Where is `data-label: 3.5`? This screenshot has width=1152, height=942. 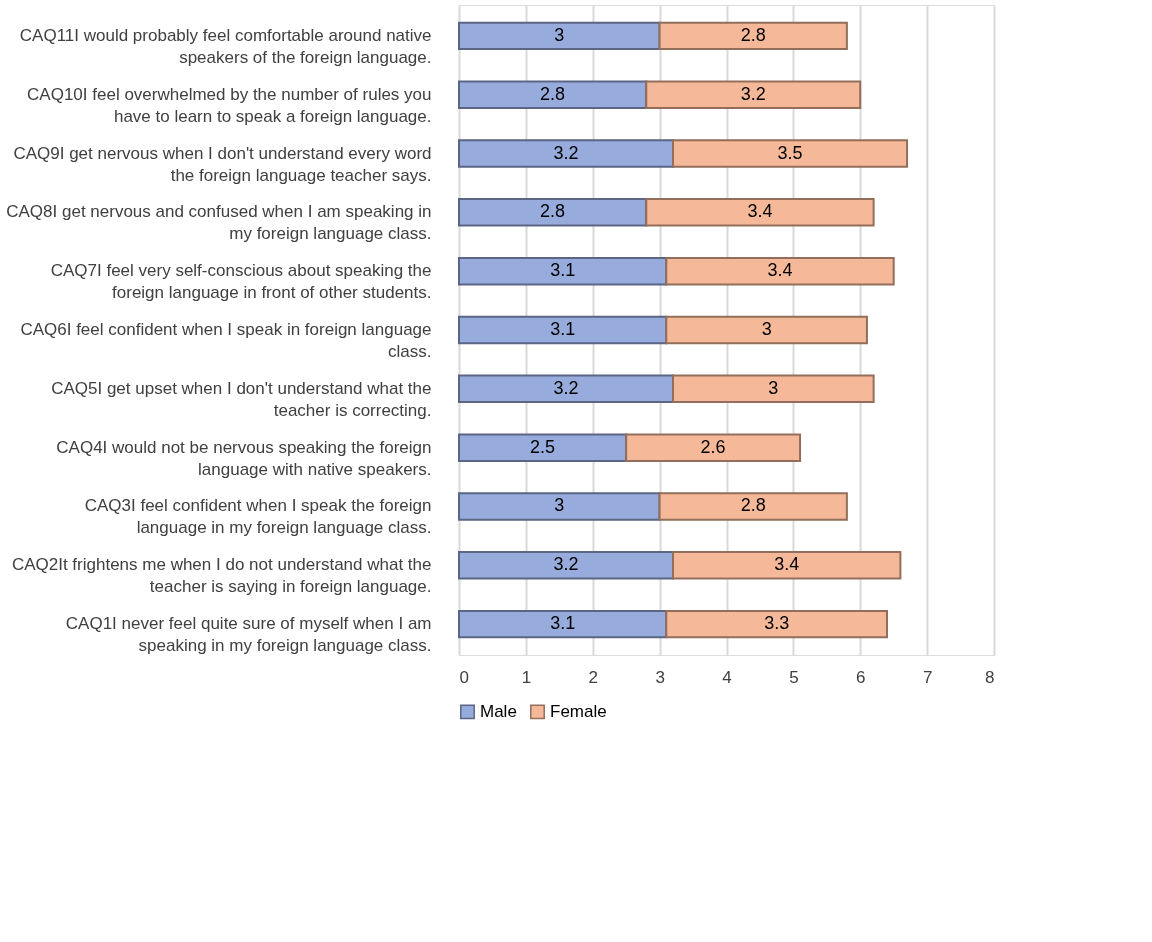 data-label: 3.5 is located at coordinates (790, 152).